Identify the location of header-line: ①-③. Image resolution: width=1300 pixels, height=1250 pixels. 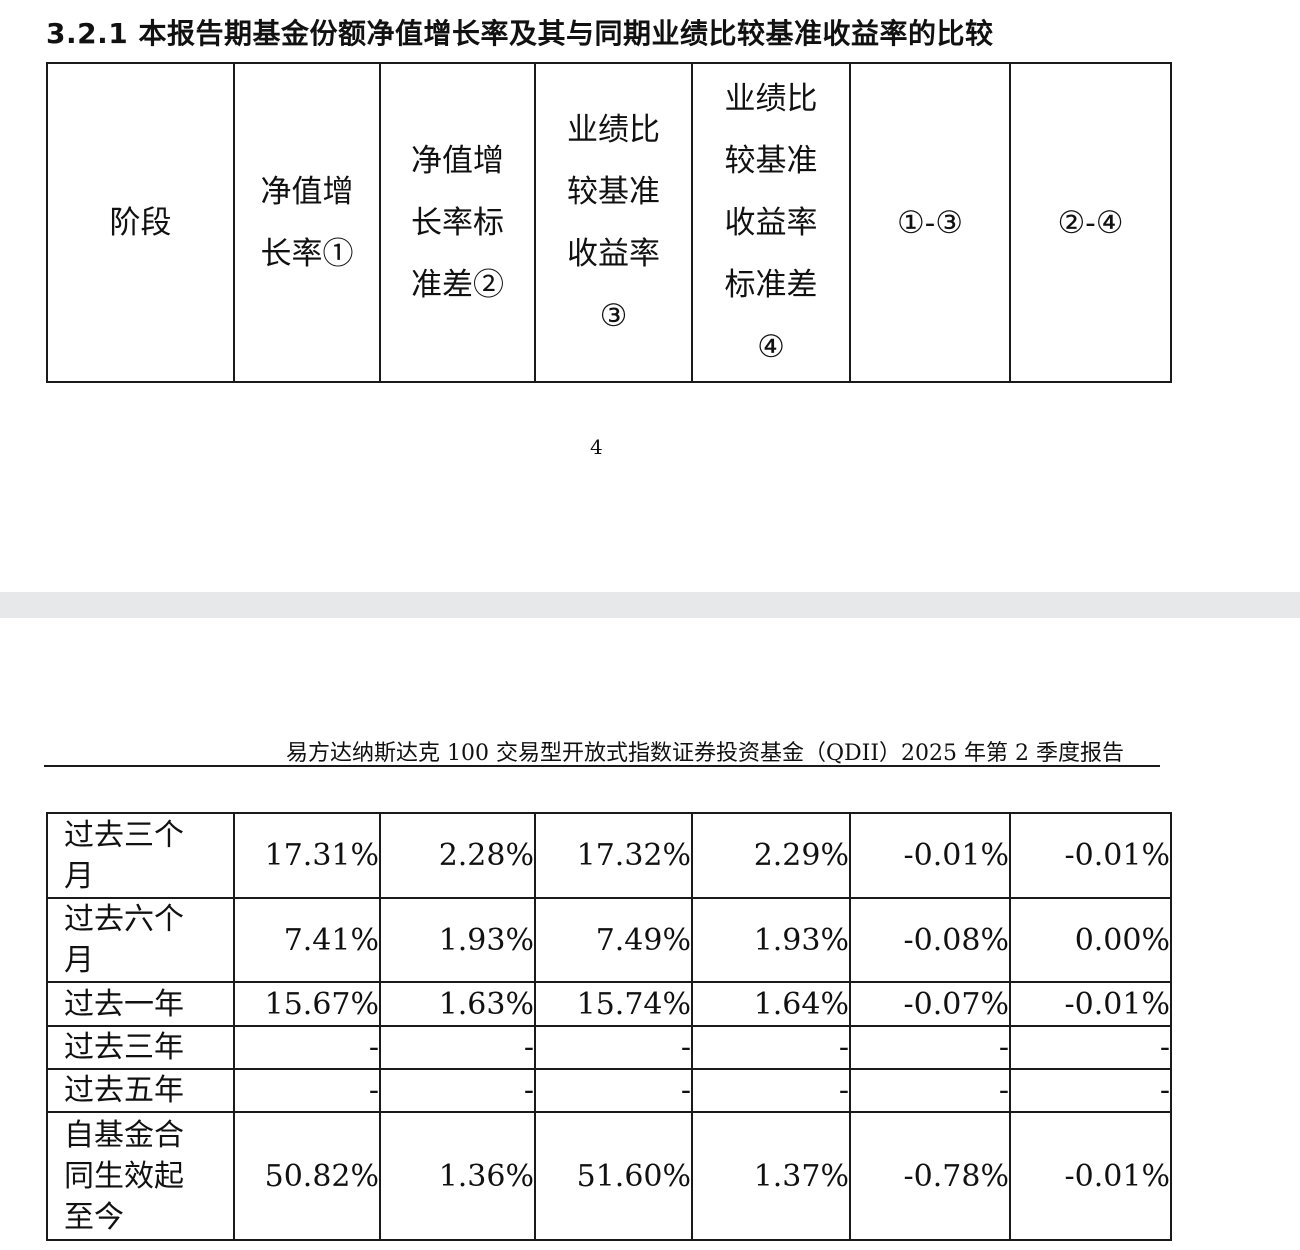
(930, 222).